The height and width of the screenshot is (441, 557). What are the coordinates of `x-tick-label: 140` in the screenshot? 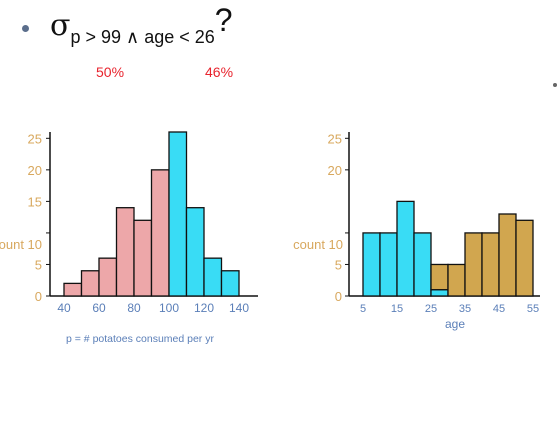 It's located at (239, 308).